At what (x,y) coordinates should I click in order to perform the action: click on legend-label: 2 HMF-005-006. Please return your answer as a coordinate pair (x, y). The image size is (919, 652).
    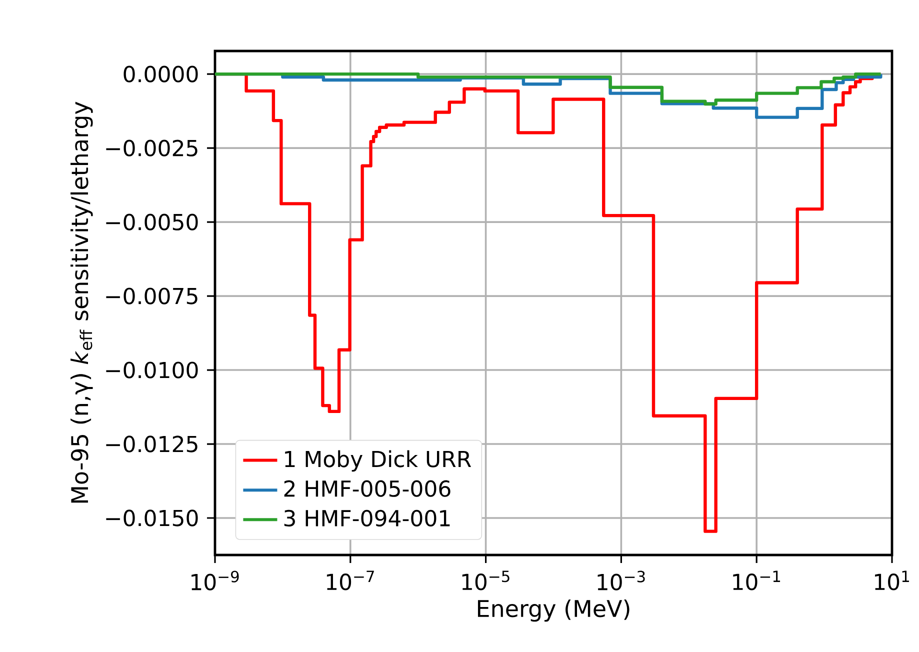
    Looking at the image, I should click on (367, 488).